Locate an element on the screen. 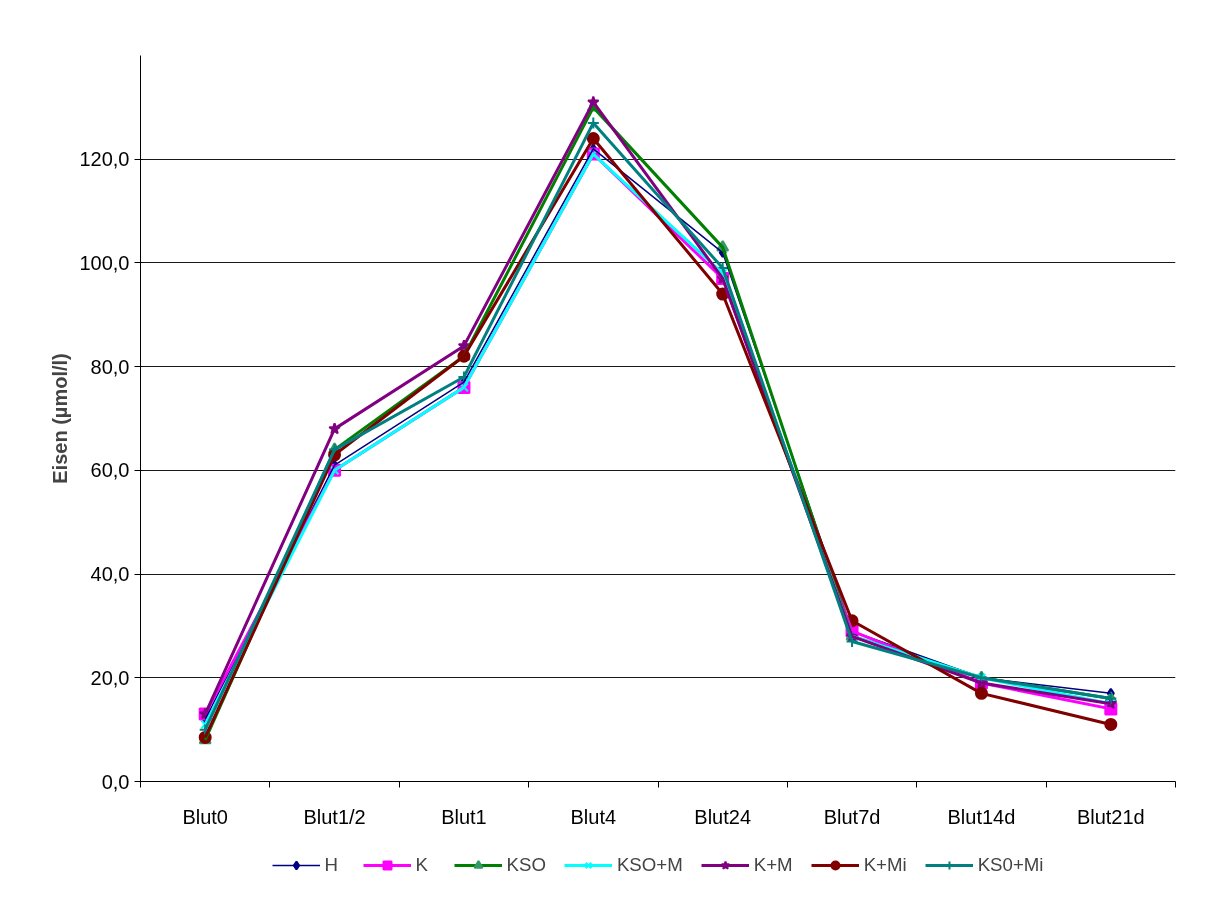 This screenshot has height=922, width=1218. legend-label: K+M is located at coordinates (773, 865).